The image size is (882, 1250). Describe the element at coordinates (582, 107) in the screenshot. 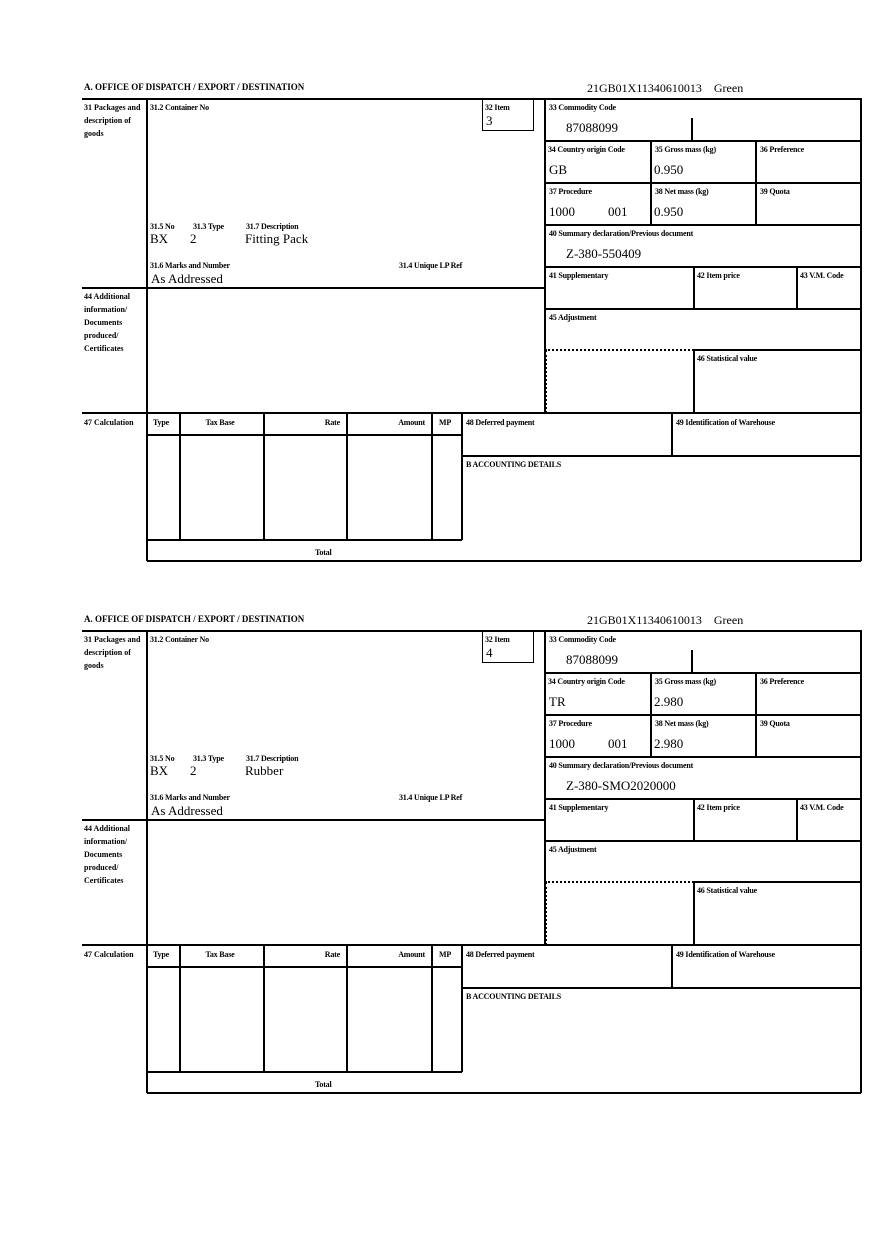

I see `commodity-code-label: 33 Commodity Code` at that location.